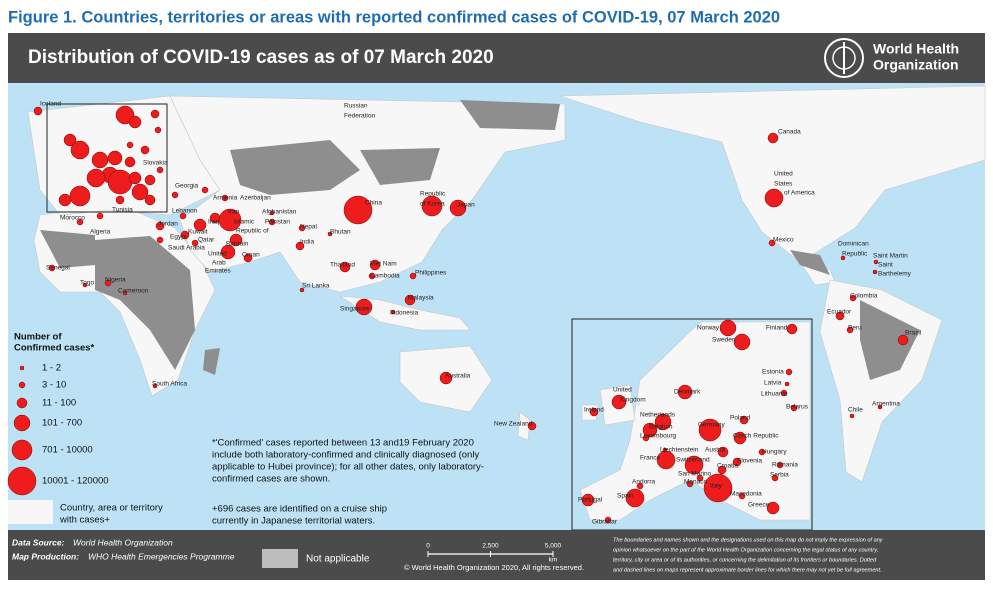 The width and height of the screenshot is (993, 604). I want to click on country-label: Islamic, so click(244, 222).